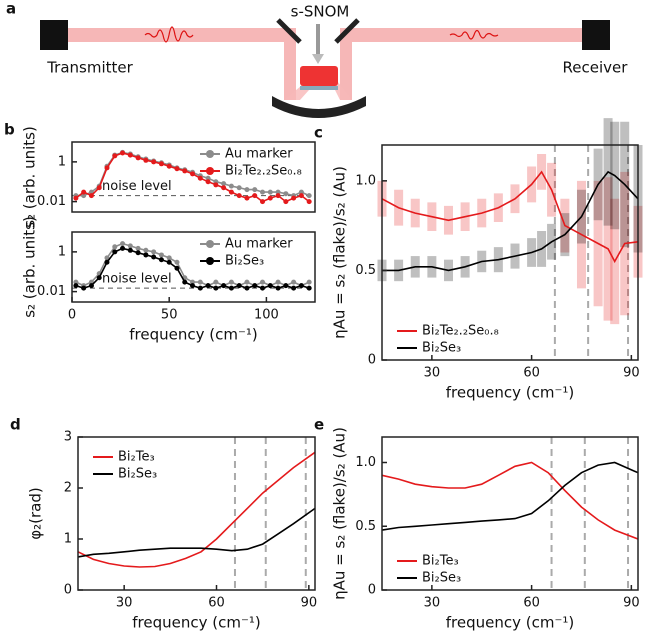 The height and width of the screenshot is (636, 649). What do you see at coordinates (596, 35) in the screenshot?
I see `receiver-box` at bounding box center [596, 35].